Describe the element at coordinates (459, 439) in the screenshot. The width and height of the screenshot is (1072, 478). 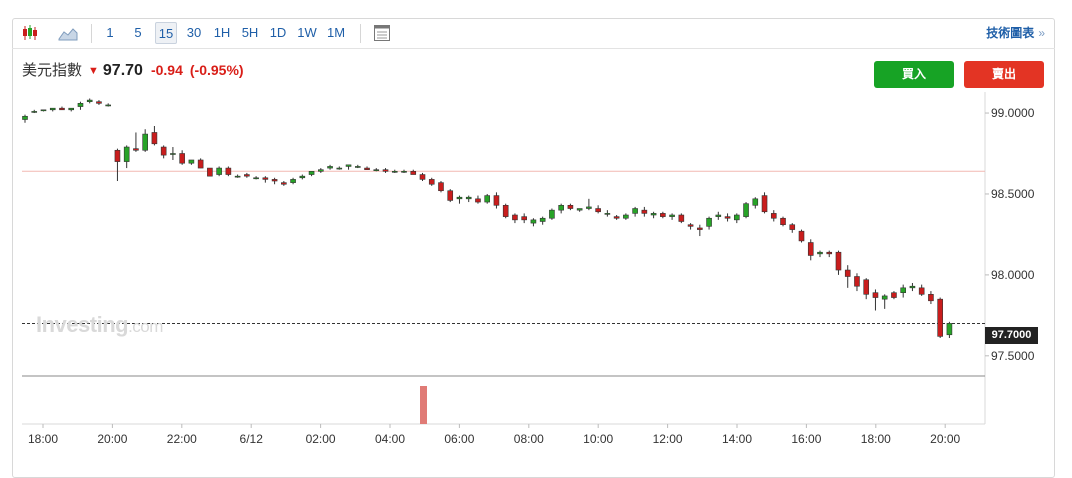
I see `x-tick-label: 06:00` at that location.